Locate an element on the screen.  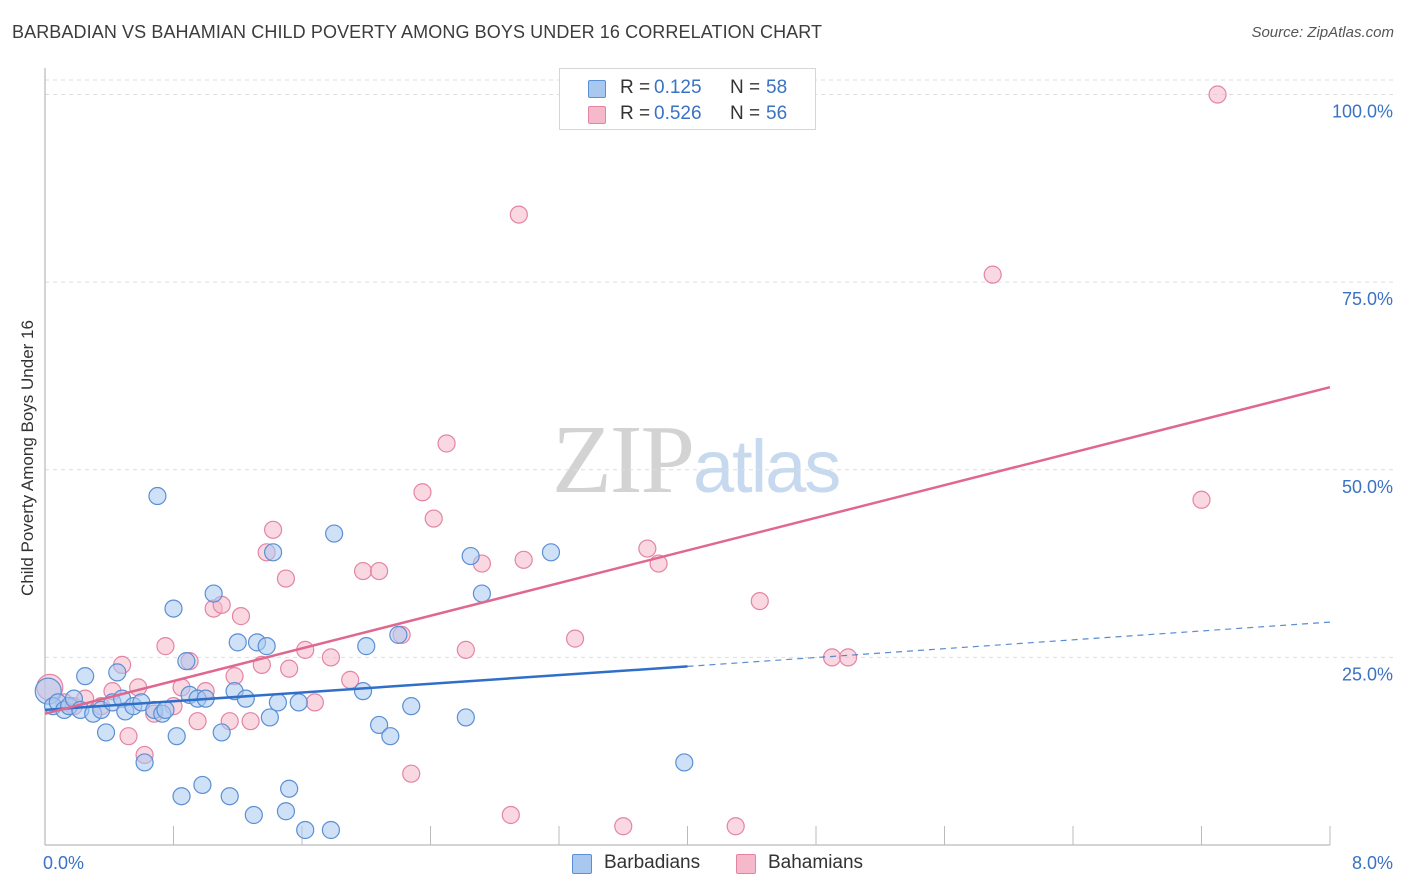
legend-label-barbadians: Barbadians is located at coordinates (652, 862).